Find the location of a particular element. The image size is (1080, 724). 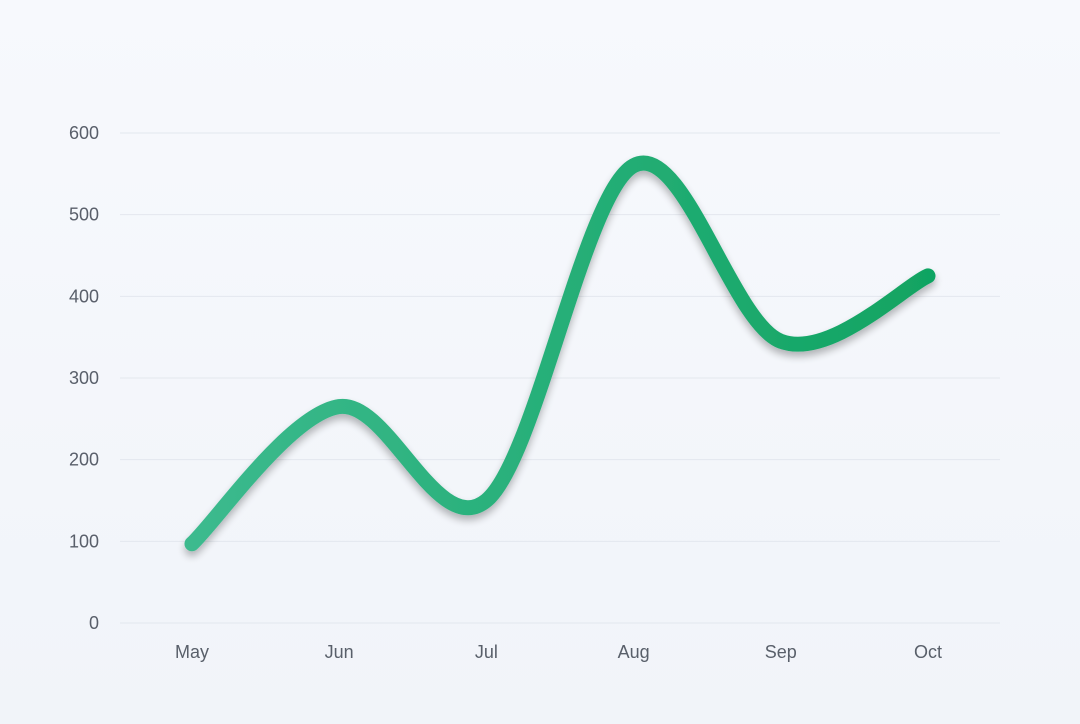

x-tick-label: Oct is located at coordinates (928, 652).